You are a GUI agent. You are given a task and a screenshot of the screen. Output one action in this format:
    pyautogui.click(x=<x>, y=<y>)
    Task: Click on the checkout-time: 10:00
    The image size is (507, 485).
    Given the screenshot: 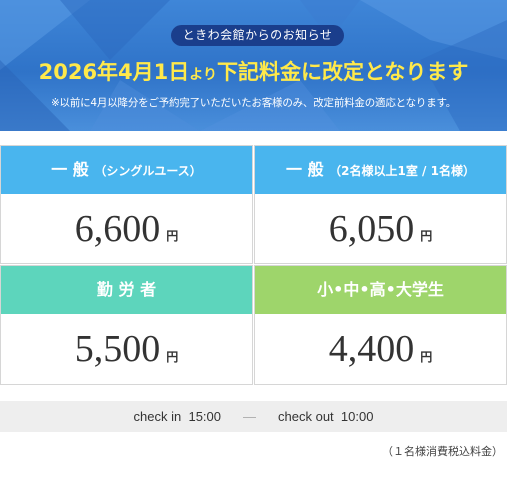 What is the action you would take?
    pyautogui.click(x=357, y=416)
    